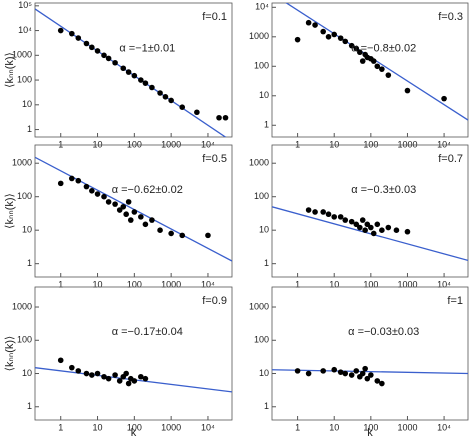 This screenshot has width=474, height=440. What do you see at coordinates (383, 48) in the screenshot?
I see `annotation: α =−0.8±0.02` at bounding box center [383, 48].